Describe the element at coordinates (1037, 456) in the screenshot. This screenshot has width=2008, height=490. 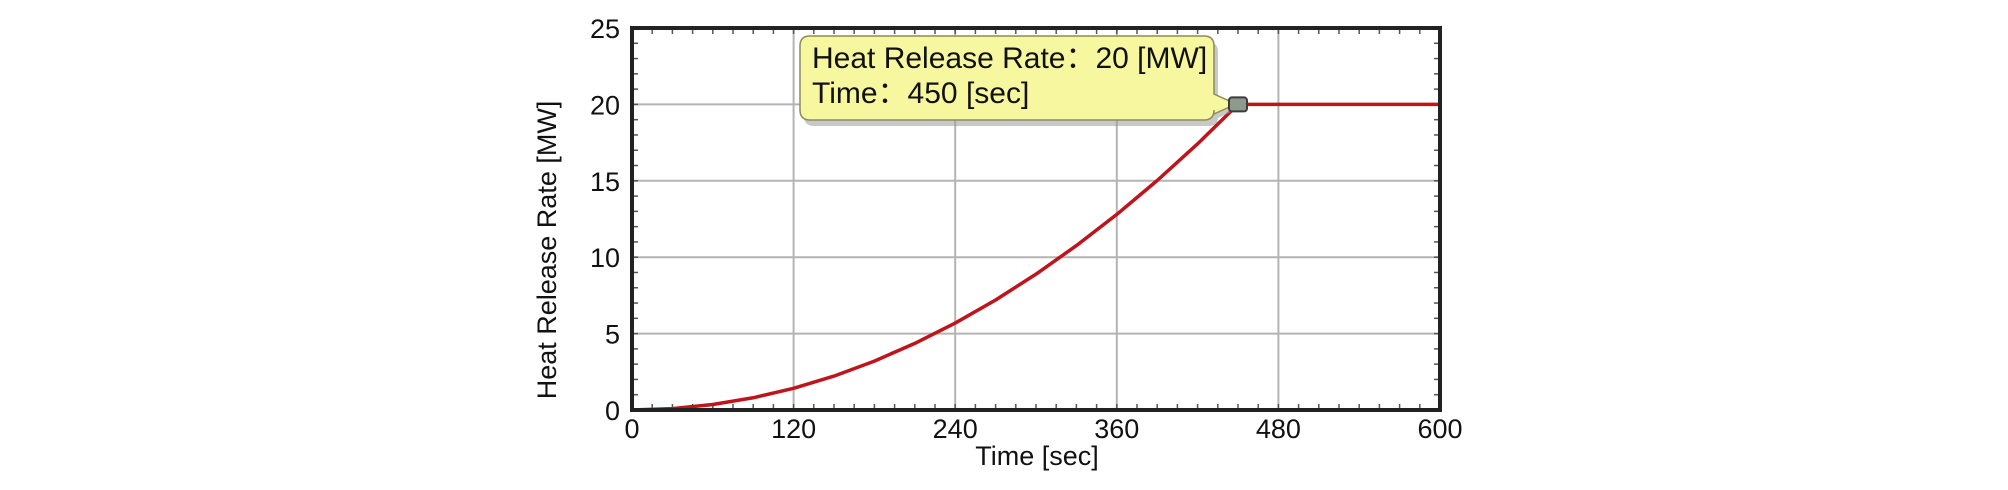
I see `x-axis-title: Time [sec]` at that location.